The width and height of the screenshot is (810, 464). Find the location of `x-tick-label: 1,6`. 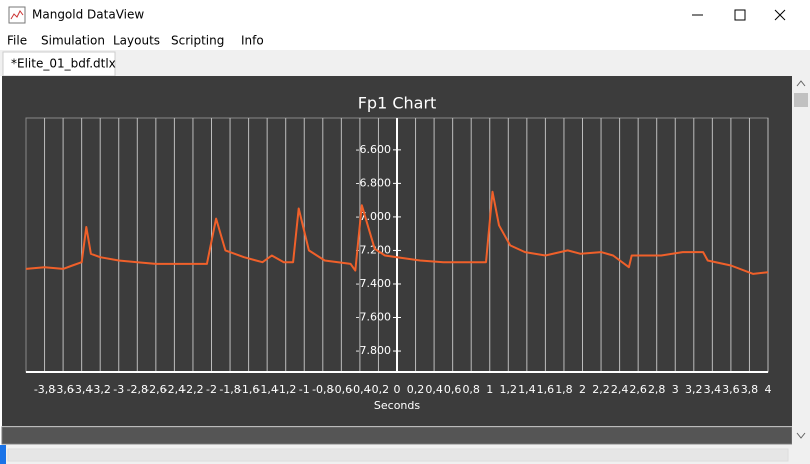

x-tick-label: 1,6 is located at coordinates (546, 389).